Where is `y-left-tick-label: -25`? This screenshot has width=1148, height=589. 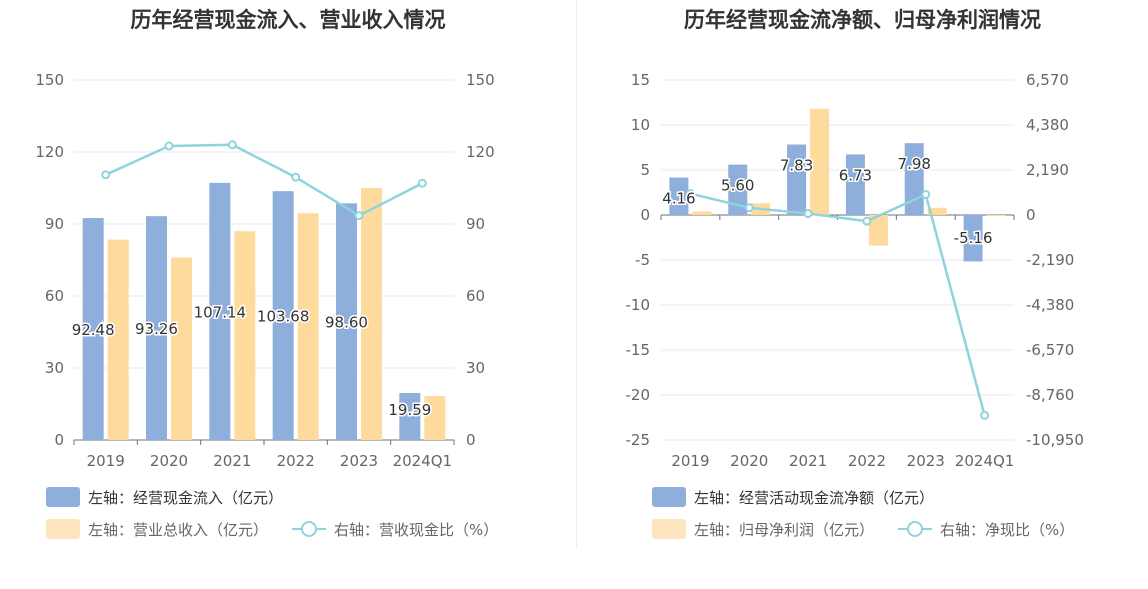 y-left-tick-label: -25 is located at coordinates (638, 440).